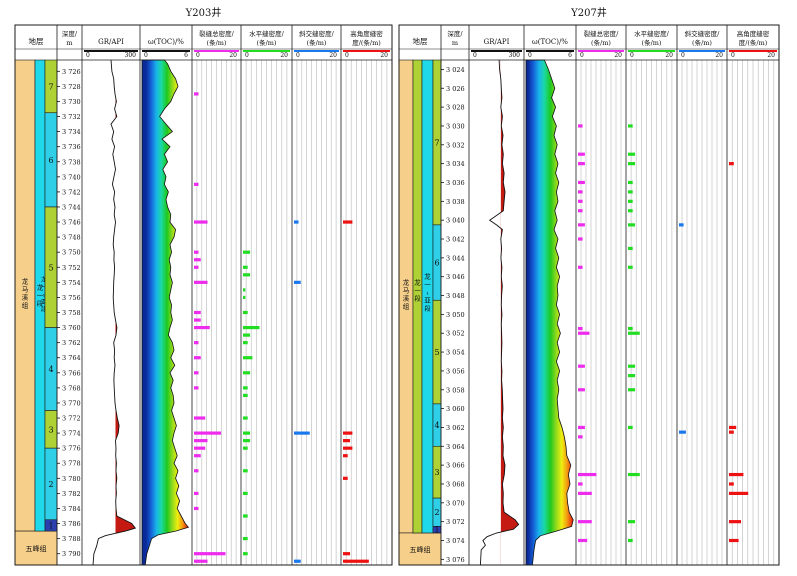 The image size is (797, 576). I want to click on formation-label-longmaxi: 组, so click(25, 305).